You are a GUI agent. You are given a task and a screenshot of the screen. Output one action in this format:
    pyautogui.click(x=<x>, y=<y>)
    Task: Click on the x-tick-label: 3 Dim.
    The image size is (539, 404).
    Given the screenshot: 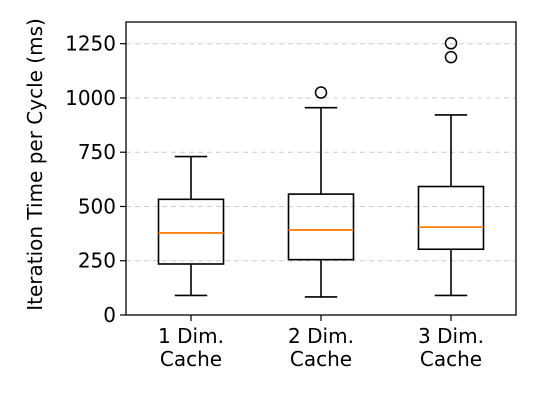 What is the action you would take?
    pyautogui.click(x=451, y=336)
    